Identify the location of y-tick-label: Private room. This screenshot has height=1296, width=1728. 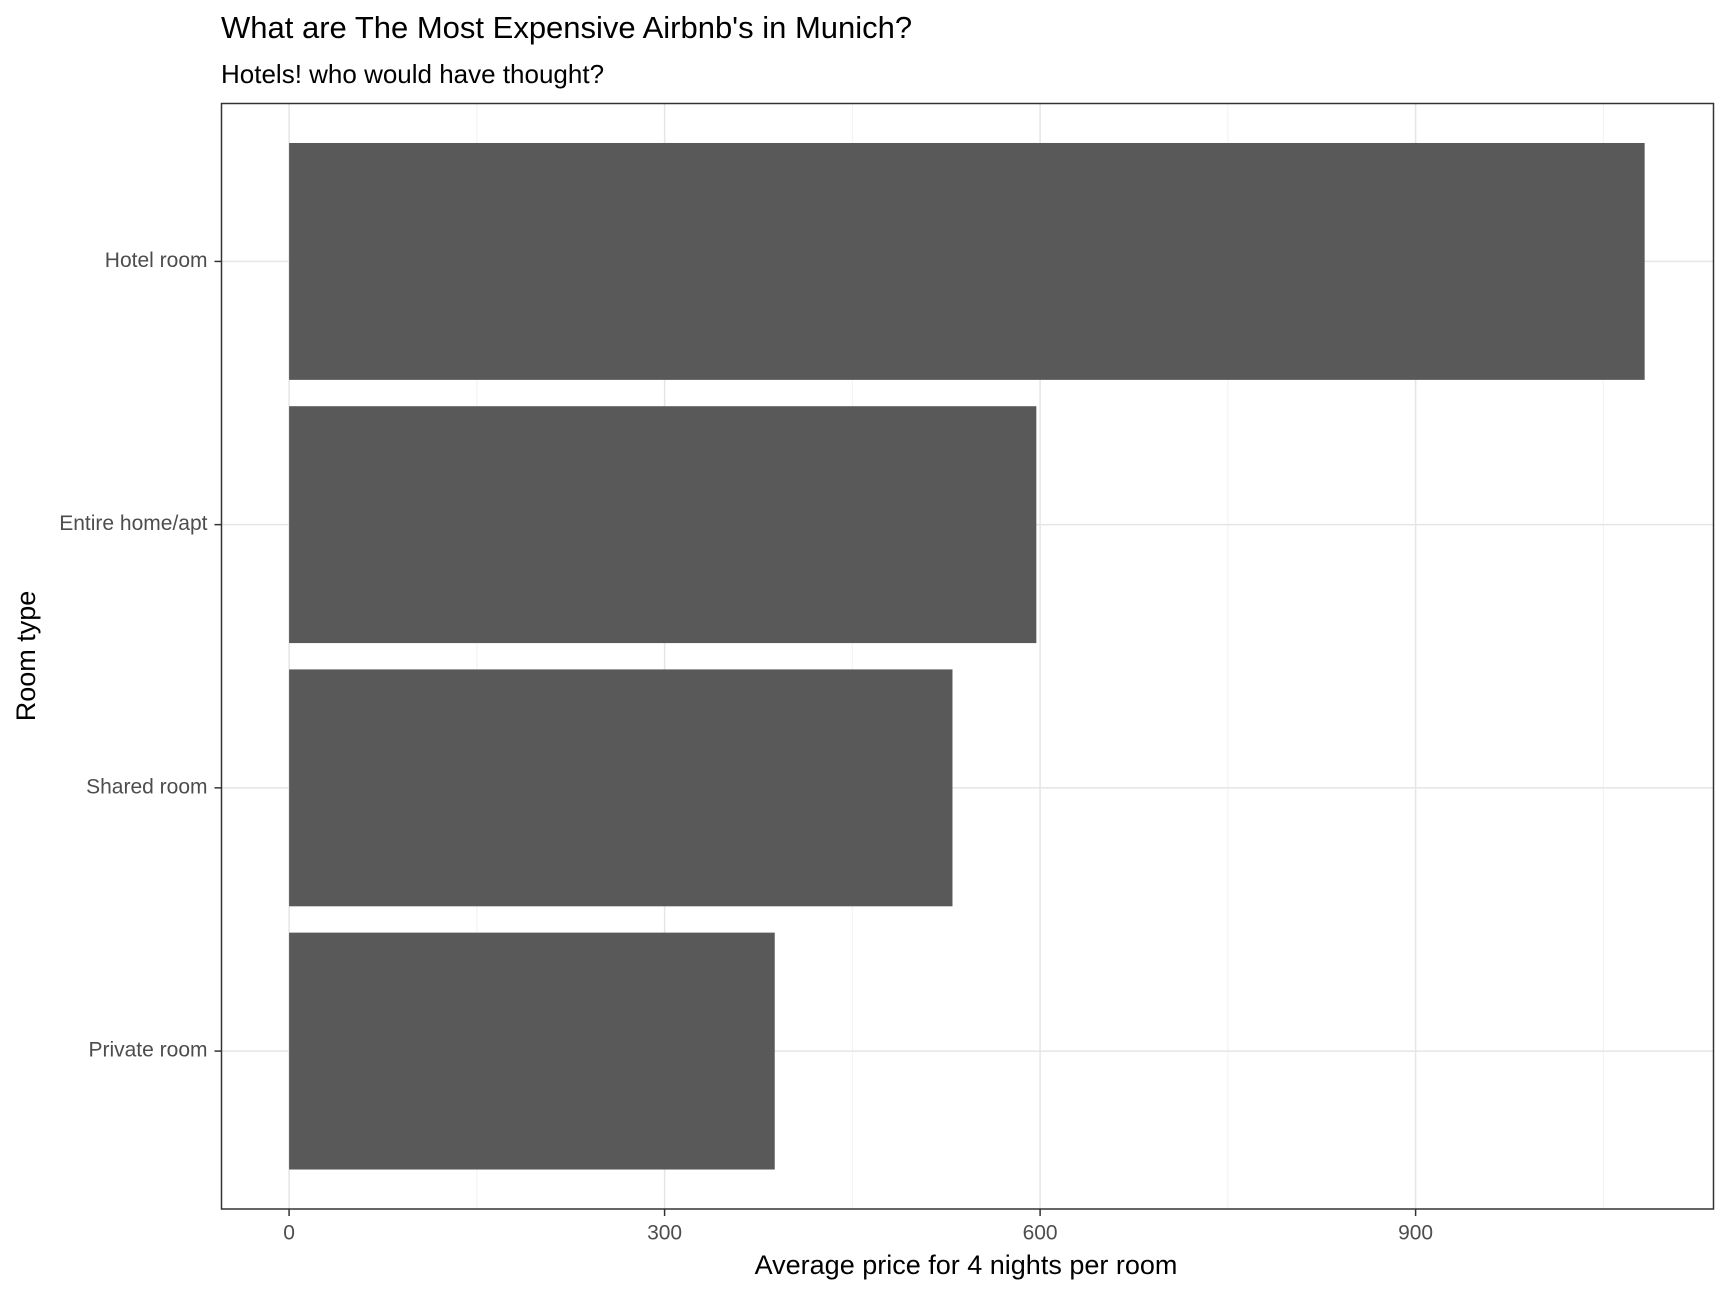
(147, 1050).